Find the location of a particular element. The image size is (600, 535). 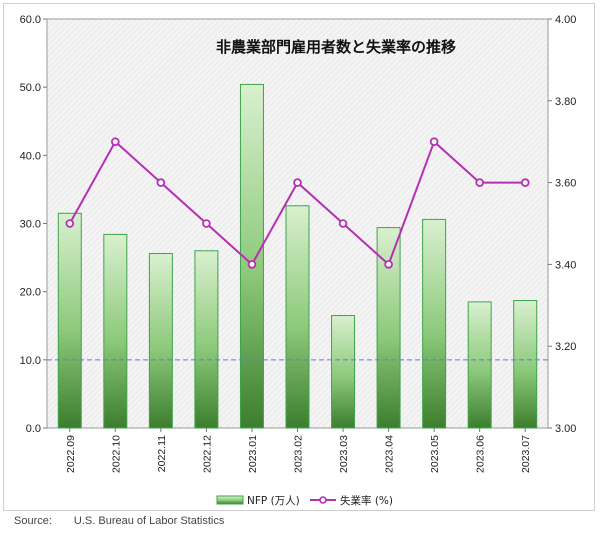

x-tick-label: 2023.05 is located at coordinates (435, 454).